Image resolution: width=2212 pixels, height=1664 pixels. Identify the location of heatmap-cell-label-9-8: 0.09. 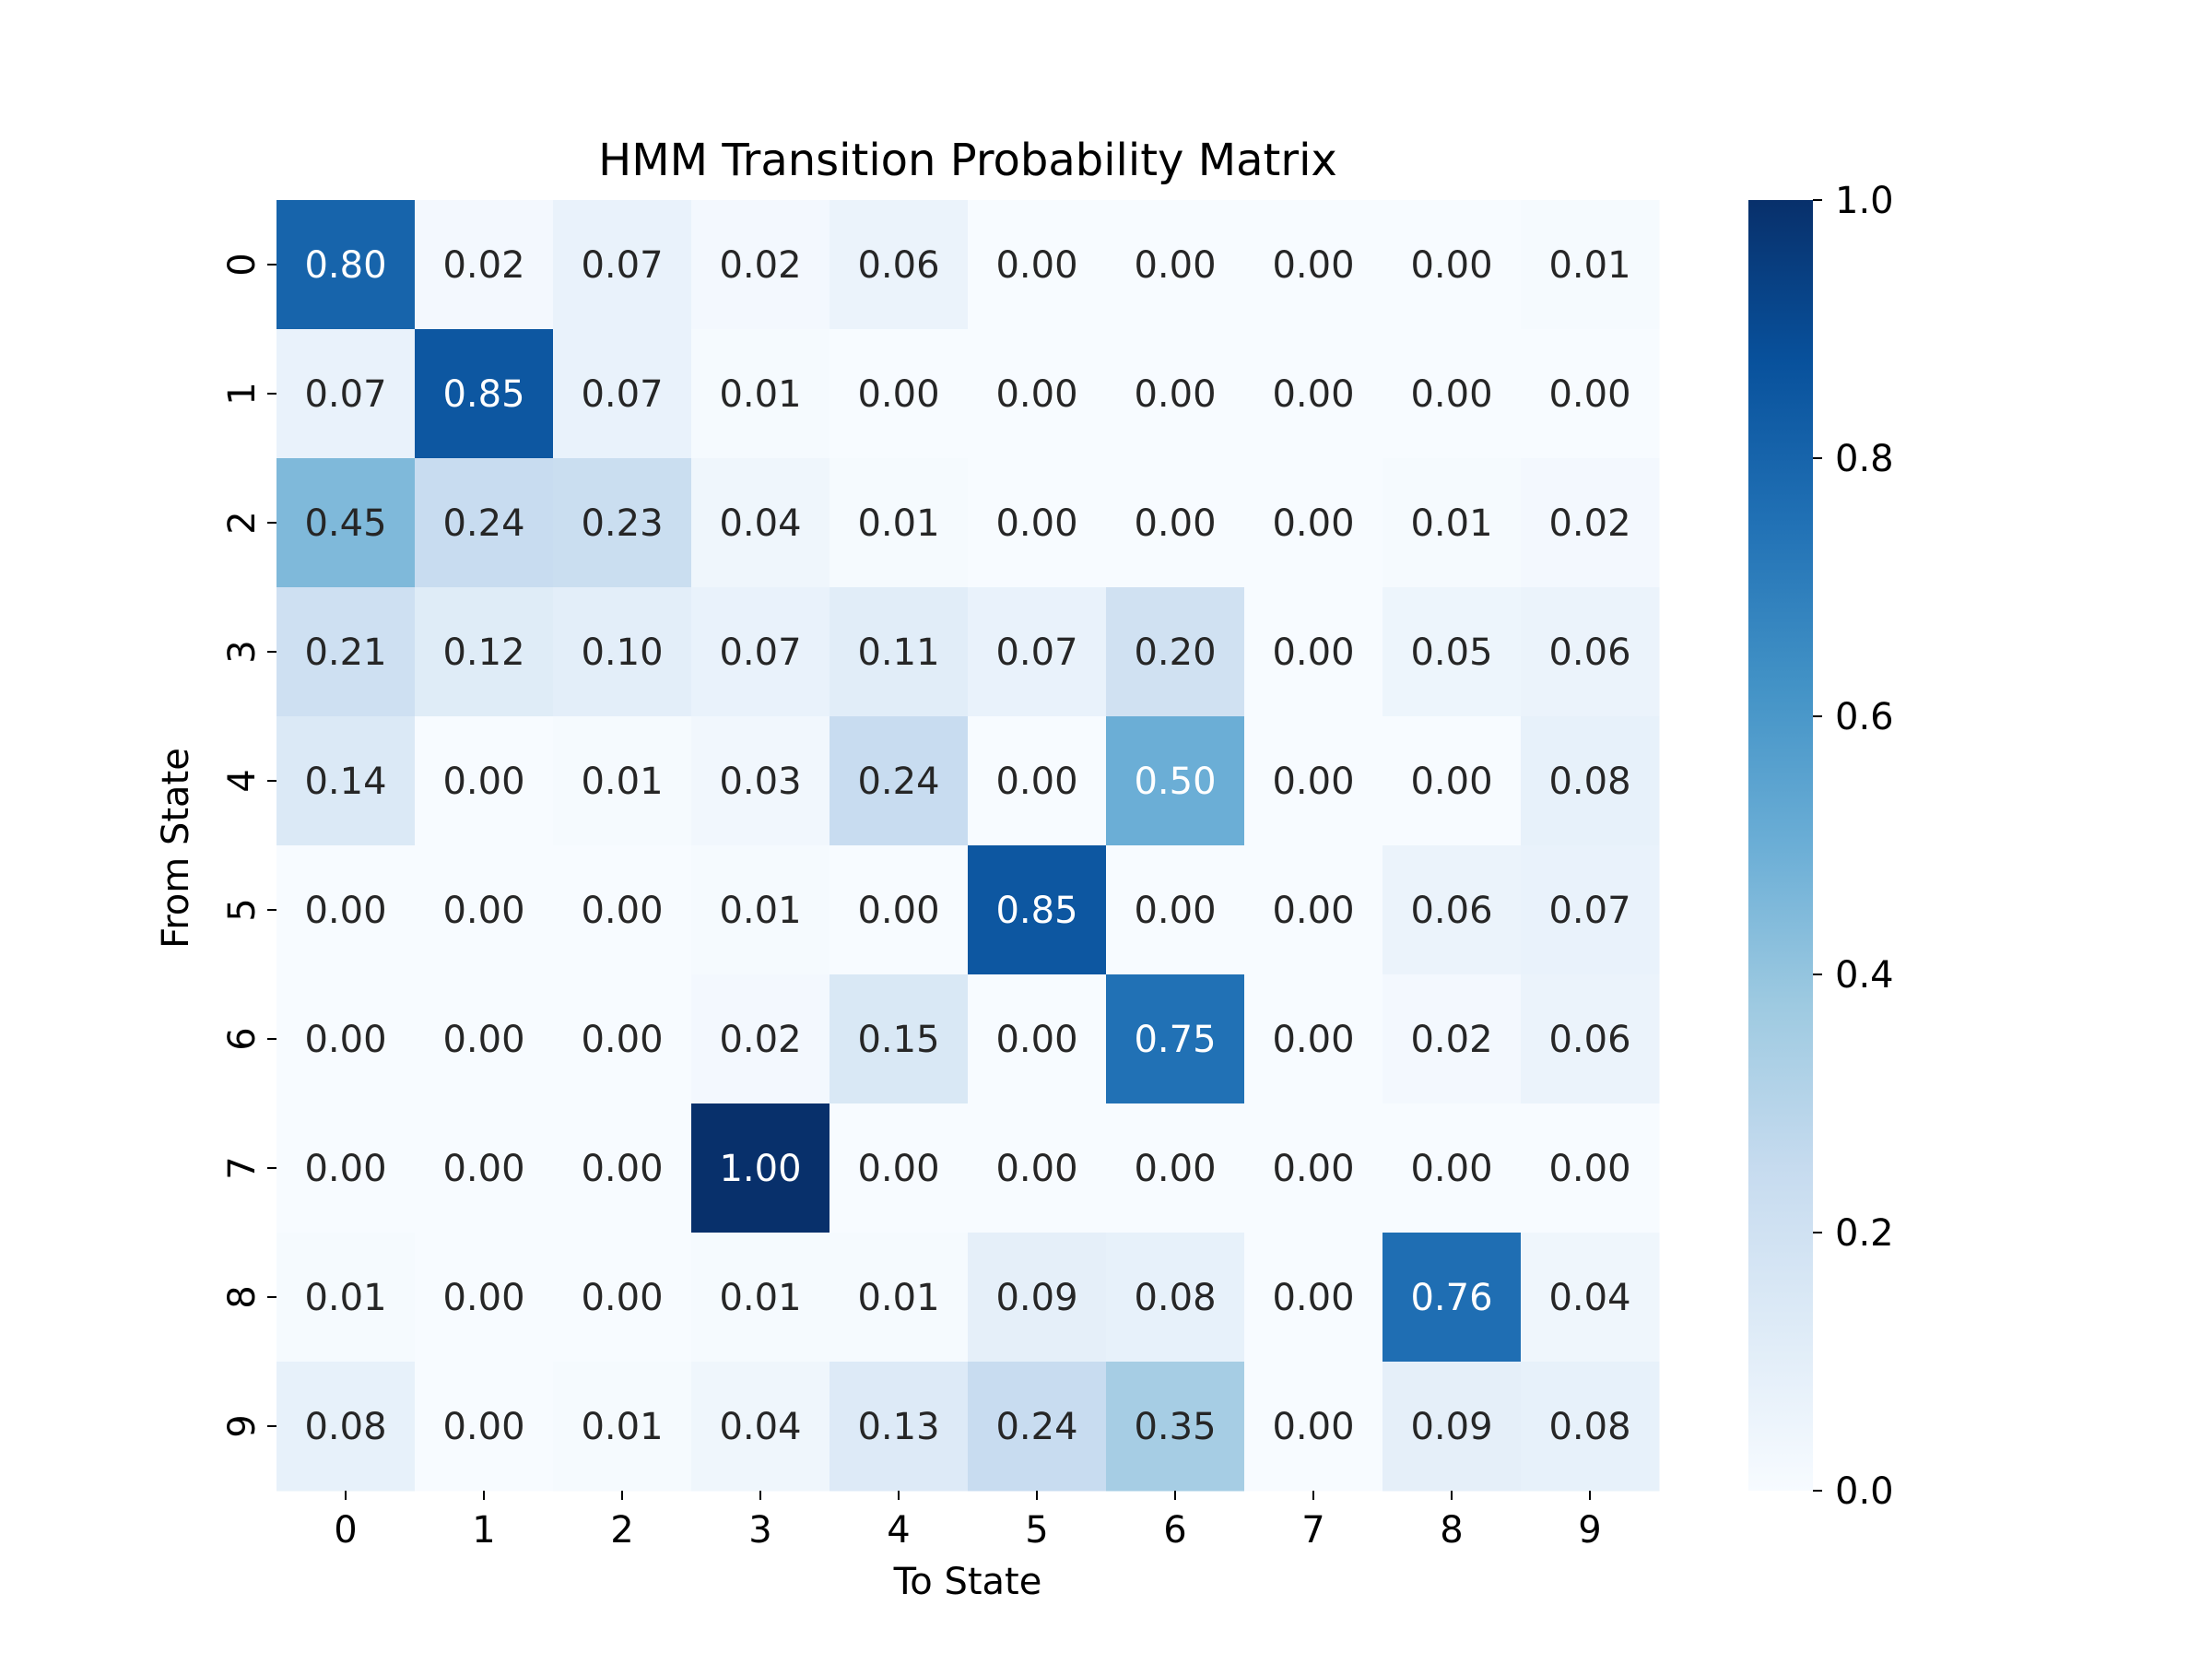
(1451, 1427).